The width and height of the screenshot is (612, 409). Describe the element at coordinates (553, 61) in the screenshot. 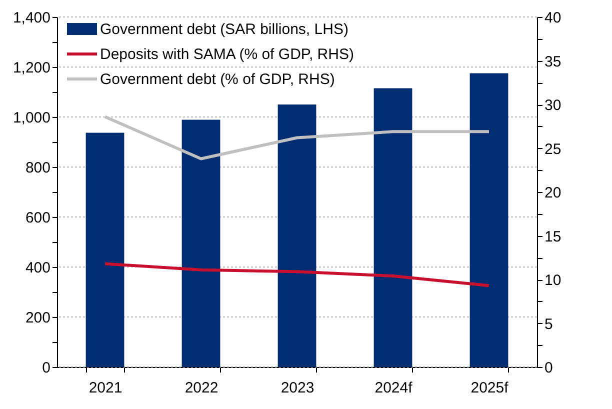

I see `y2-tick-label: 35` at that location.